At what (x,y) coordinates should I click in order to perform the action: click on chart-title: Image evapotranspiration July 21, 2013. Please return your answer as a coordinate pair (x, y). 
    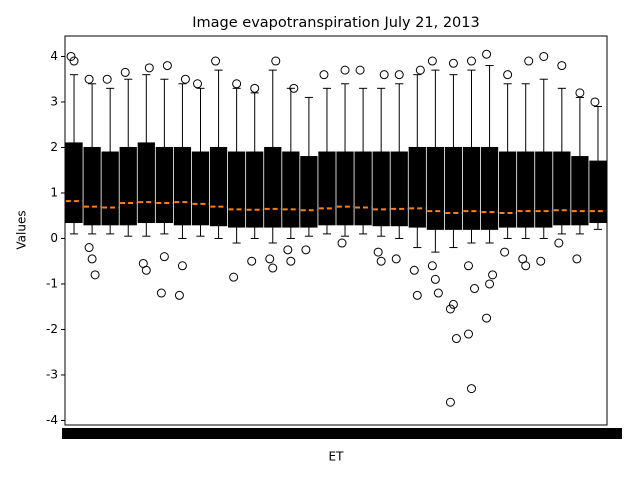
    Looking at the image, I should click on (335, 23).